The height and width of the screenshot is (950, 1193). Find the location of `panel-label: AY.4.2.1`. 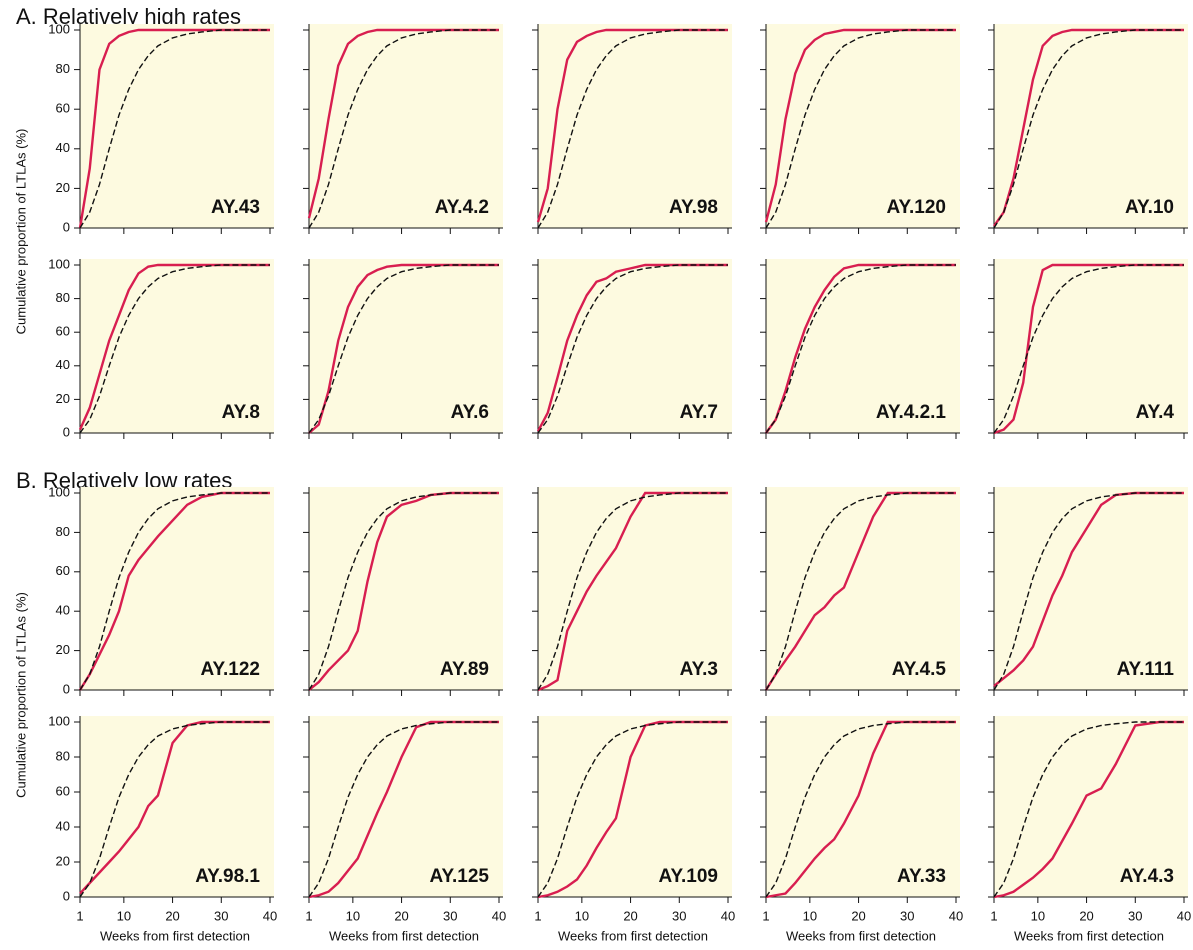

panel-label: AY.4.2.1 is located at coordinates (911, 412).